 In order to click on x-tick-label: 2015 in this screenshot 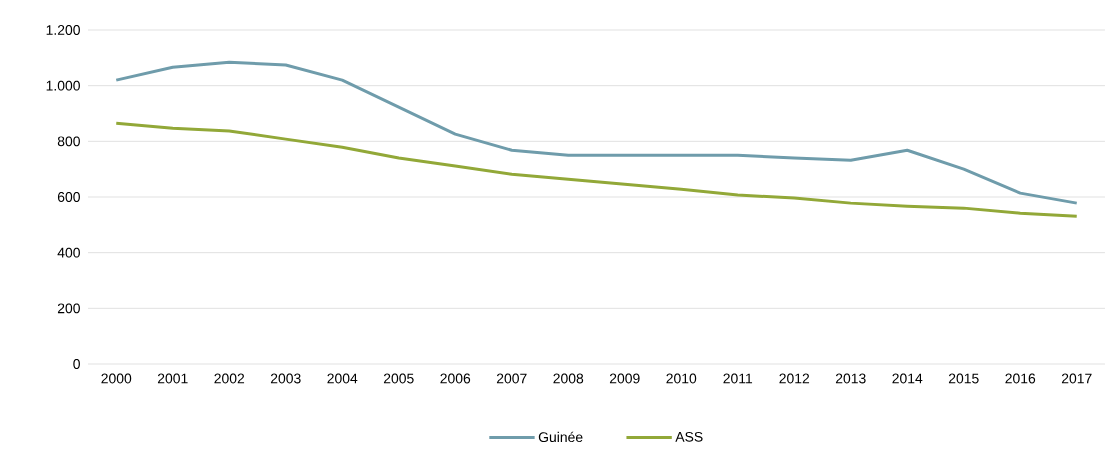, I will do `click(963, 378)`.